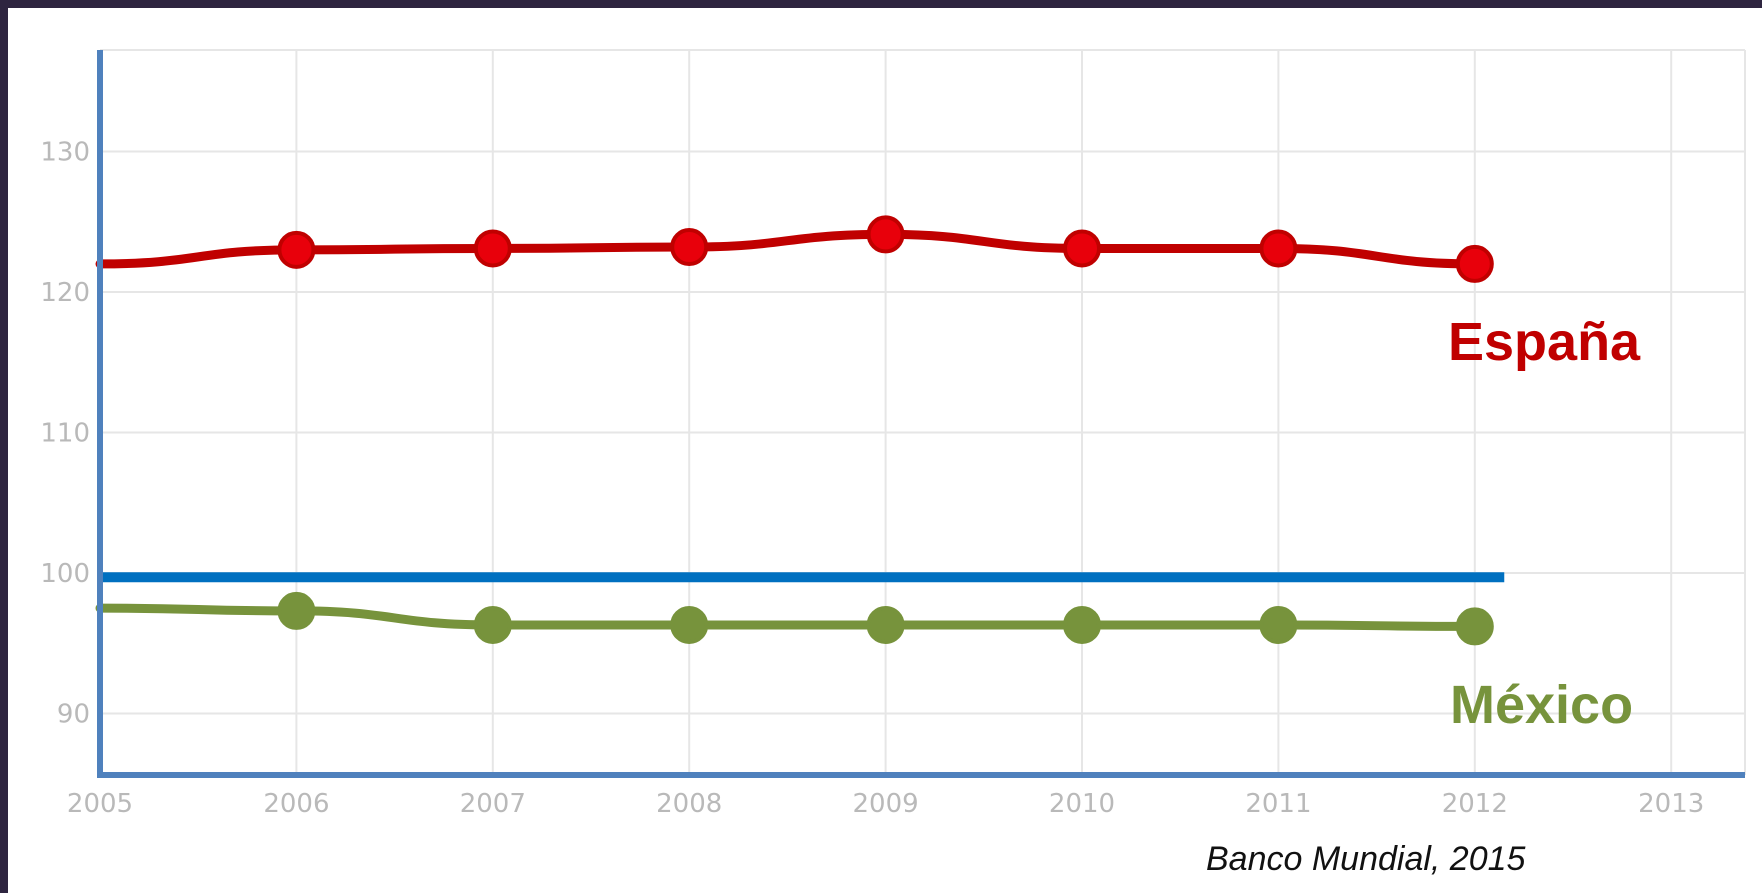 This screenshot has height=893, width=1762. Describe the element at coordinates (1475, 804) in the screenshot. I see `x-tick-label-2012: 2012` at that location.